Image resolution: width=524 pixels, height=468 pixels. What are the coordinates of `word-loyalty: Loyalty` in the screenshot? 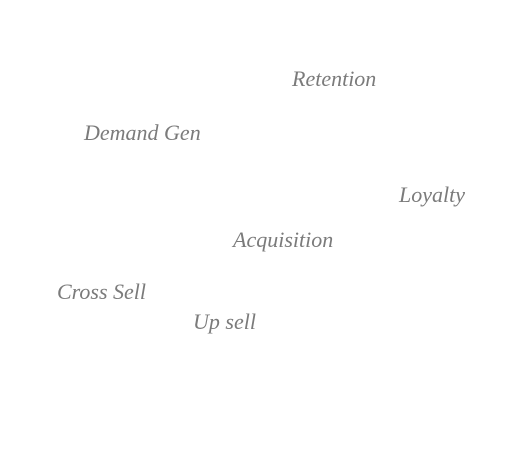 It's located at (432, 194).